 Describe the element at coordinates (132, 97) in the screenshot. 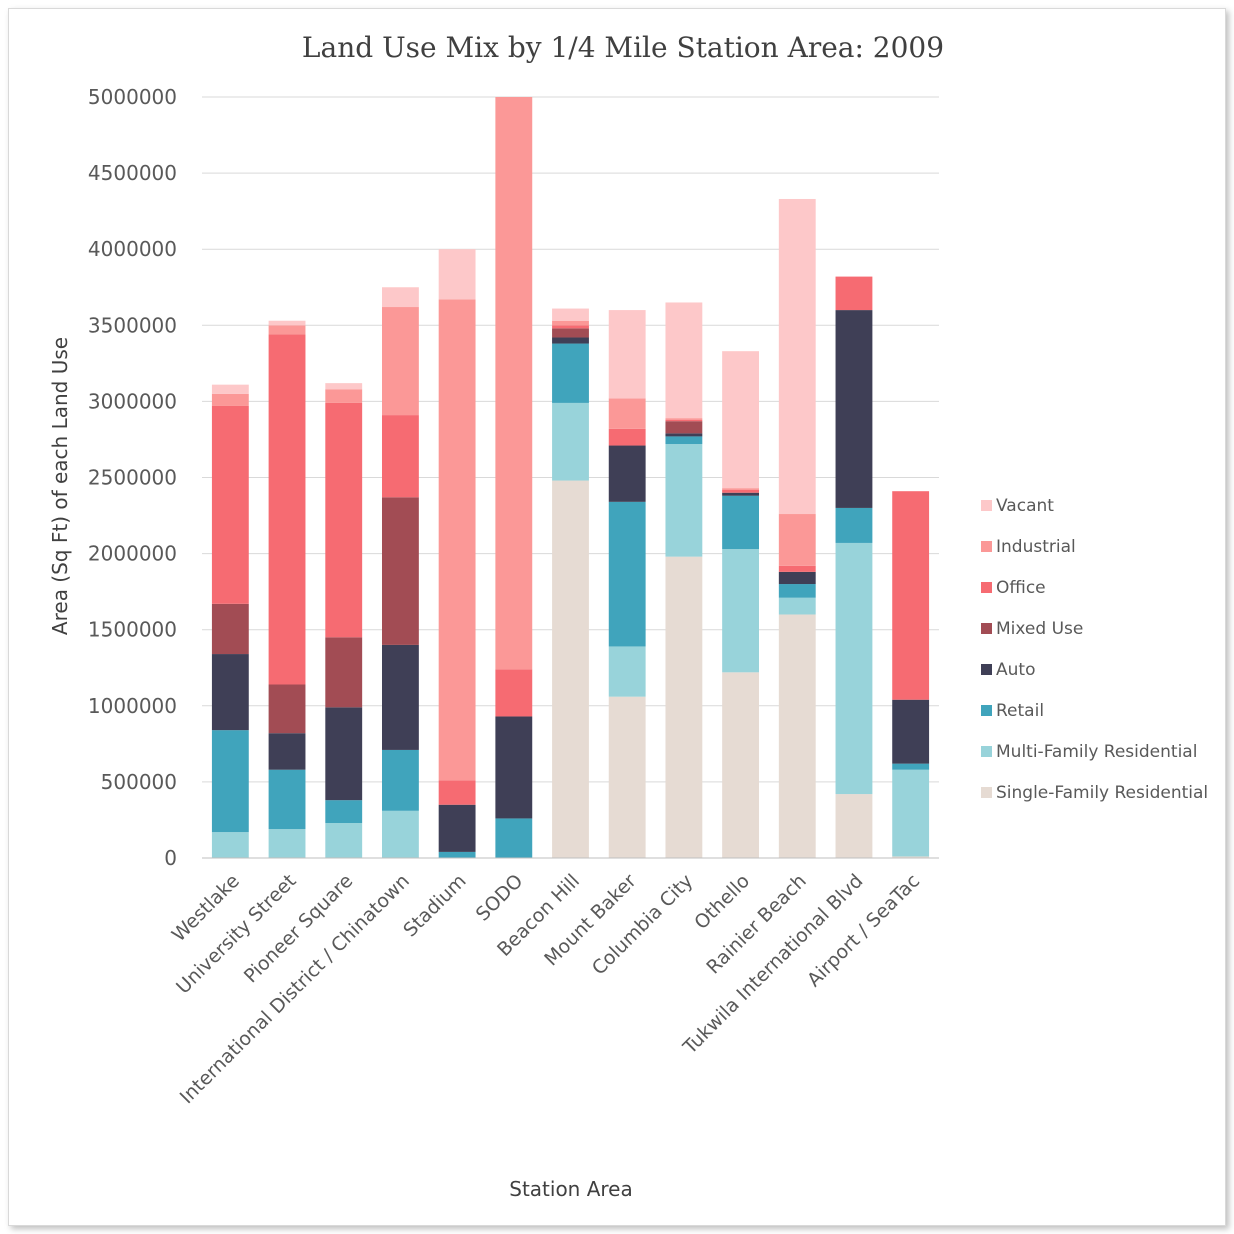

I see `y-tick-label: 5000000` at that location.